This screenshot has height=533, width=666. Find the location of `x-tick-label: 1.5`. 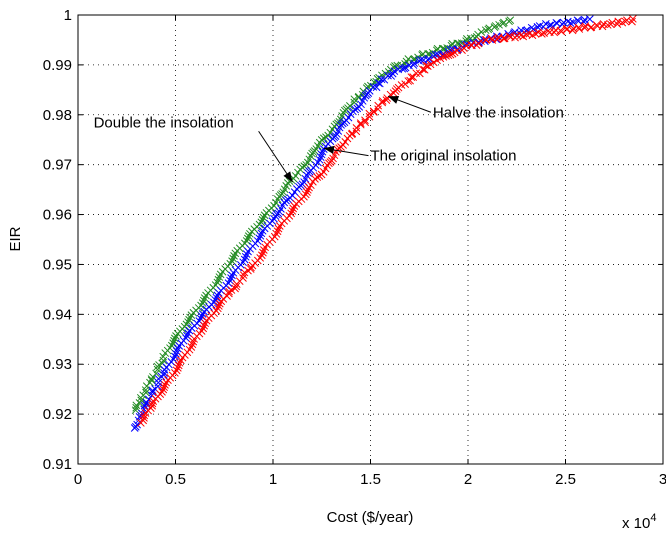

x-tick-label: 1.5 is located at coordinates (370, 479).